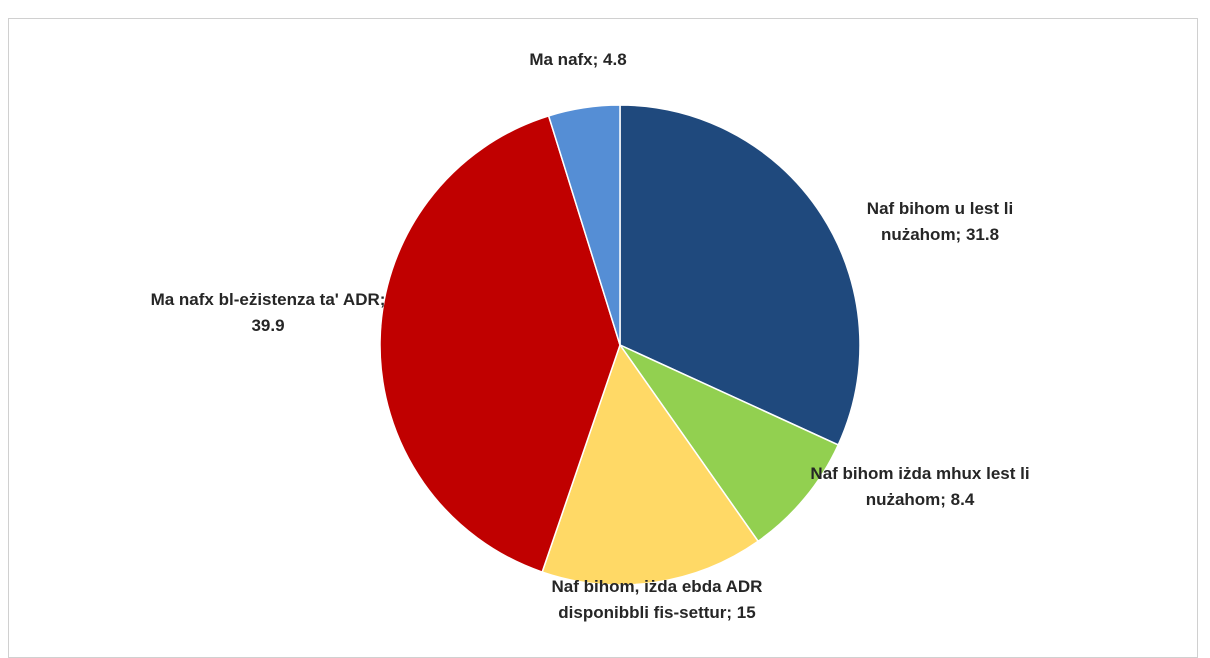  What do you see at coordinates (578, 59) in the screenshot?
I see `data-label: Ma nafx; 4.8` at bounding box center [578, 59].